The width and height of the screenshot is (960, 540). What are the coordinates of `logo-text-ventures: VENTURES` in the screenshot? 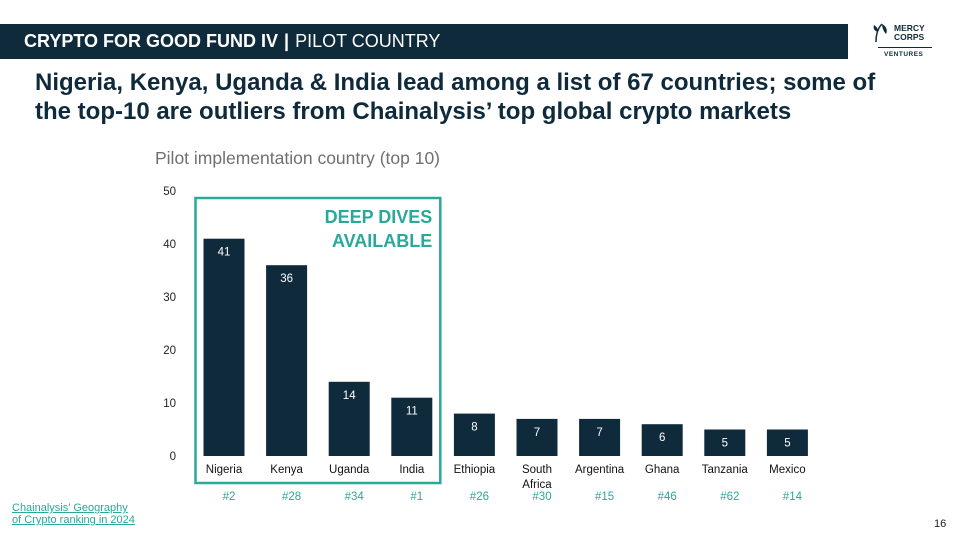 It's located at (904, 54).